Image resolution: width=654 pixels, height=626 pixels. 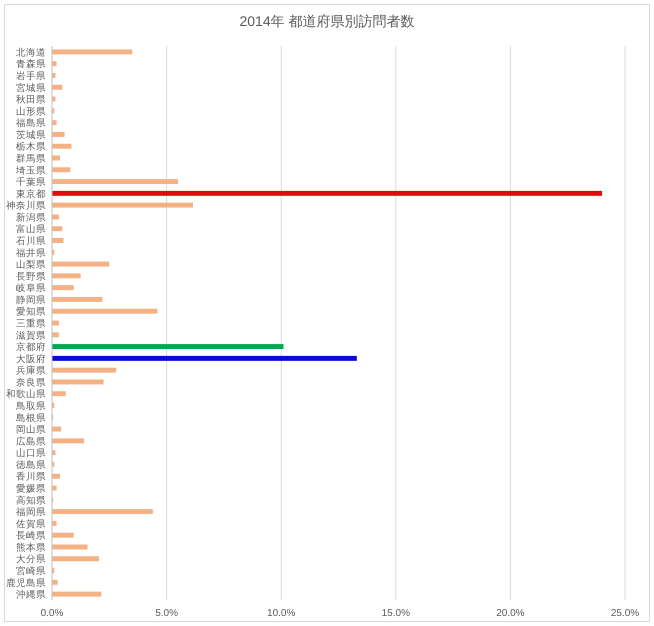 I want to click on y-tick-label: 富山県, so click(x=31, y=229).